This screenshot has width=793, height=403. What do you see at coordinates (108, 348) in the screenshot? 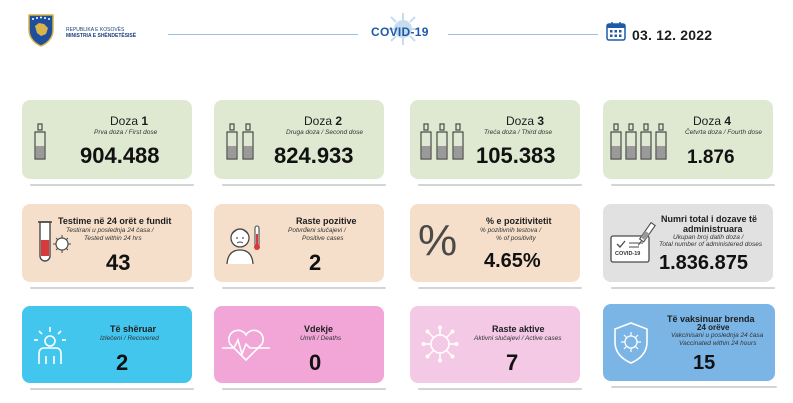
I see `recovered-card: Të shëruar Izlečeni / Recovered 2` at bounding box center [108, 348].